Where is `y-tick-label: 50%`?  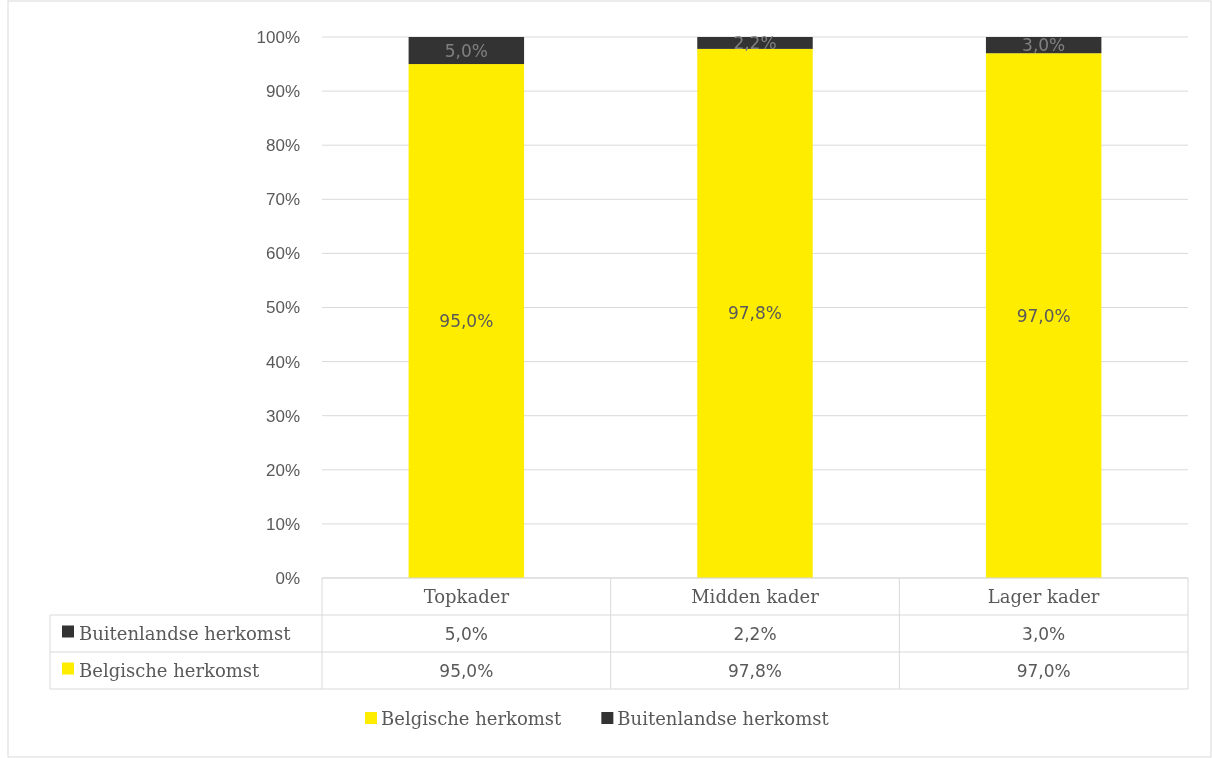 y-tick-label: 50% is located at coordinates (282, 308).